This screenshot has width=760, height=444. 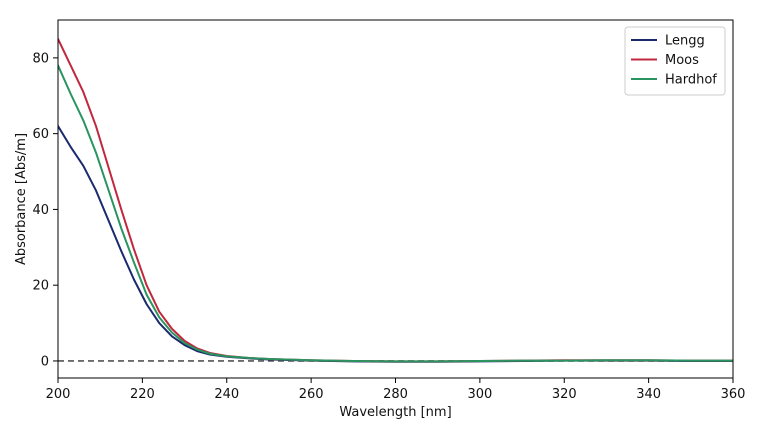 I want to click on x-tick-label: 320, so click(x=564, y=394).